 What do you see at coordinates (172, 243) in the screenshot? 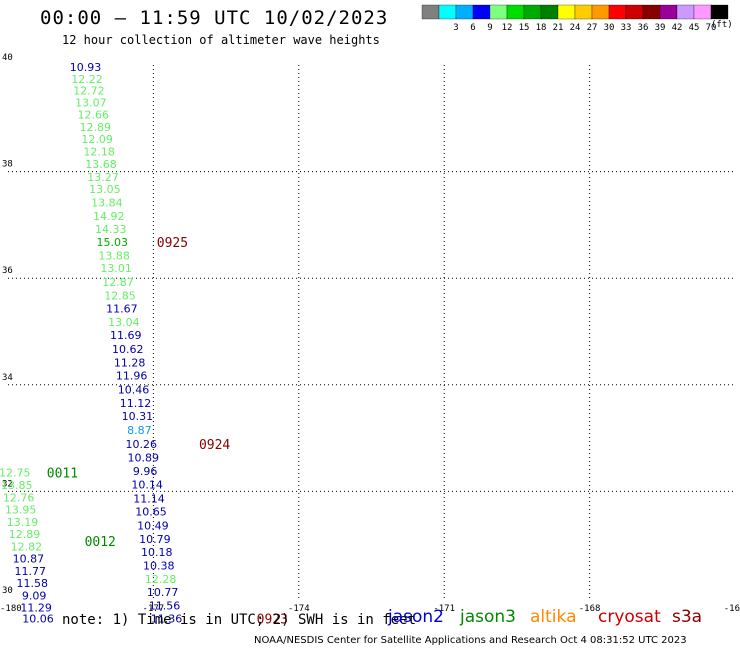
I see `pass-time-label: 0925` at bounding box center [172, 243].